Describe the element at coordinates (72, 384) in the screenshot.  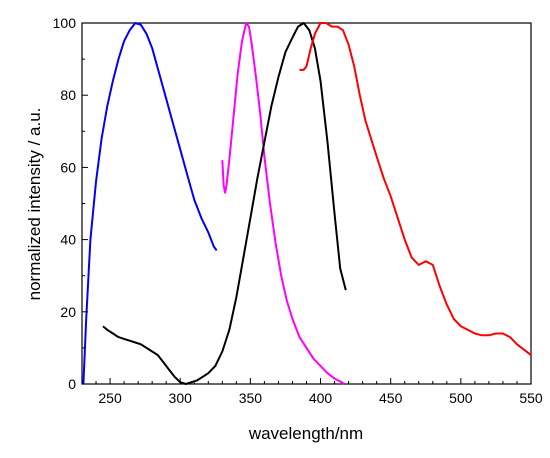
I see `y-tick-label: 0` at that location.